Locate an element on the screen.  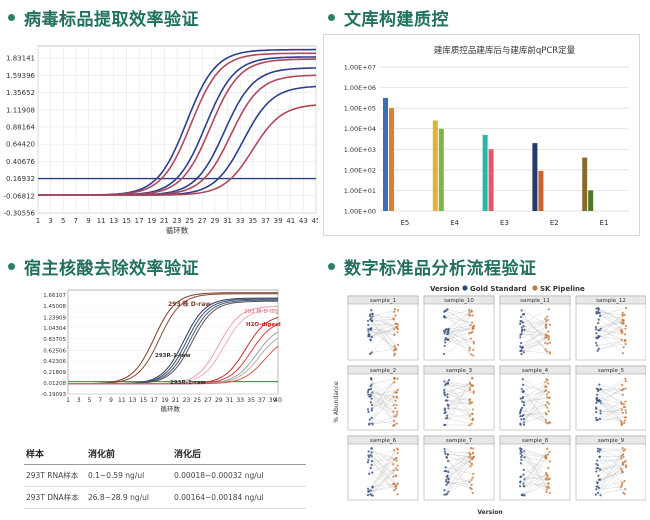
bar is located at coordinates (441, 170).